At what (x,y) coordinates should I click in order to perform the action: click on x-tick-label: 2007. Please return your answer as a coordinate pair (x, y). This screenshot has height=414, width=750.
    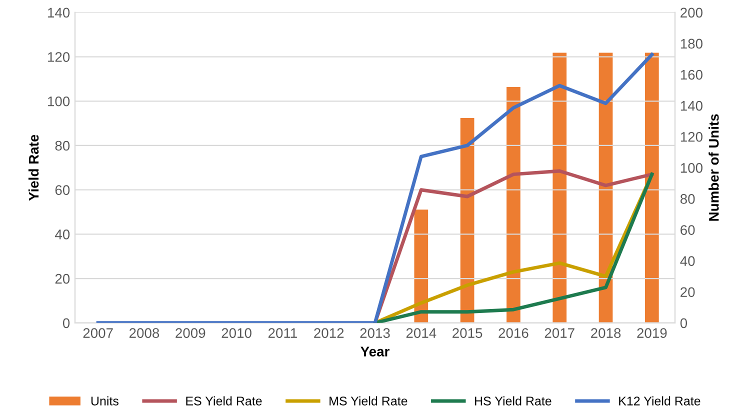
    Looking at the image, I should click on (98, 333).